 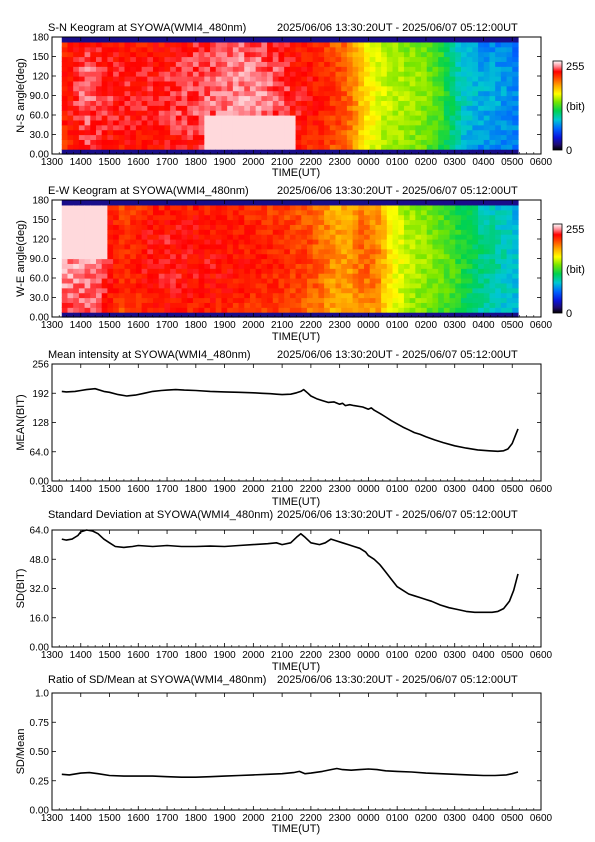 What do you see at coordinates (40, 531) in the screenshot?
I see `y-tick-label: 64.0` at bounding box center [40, 531].